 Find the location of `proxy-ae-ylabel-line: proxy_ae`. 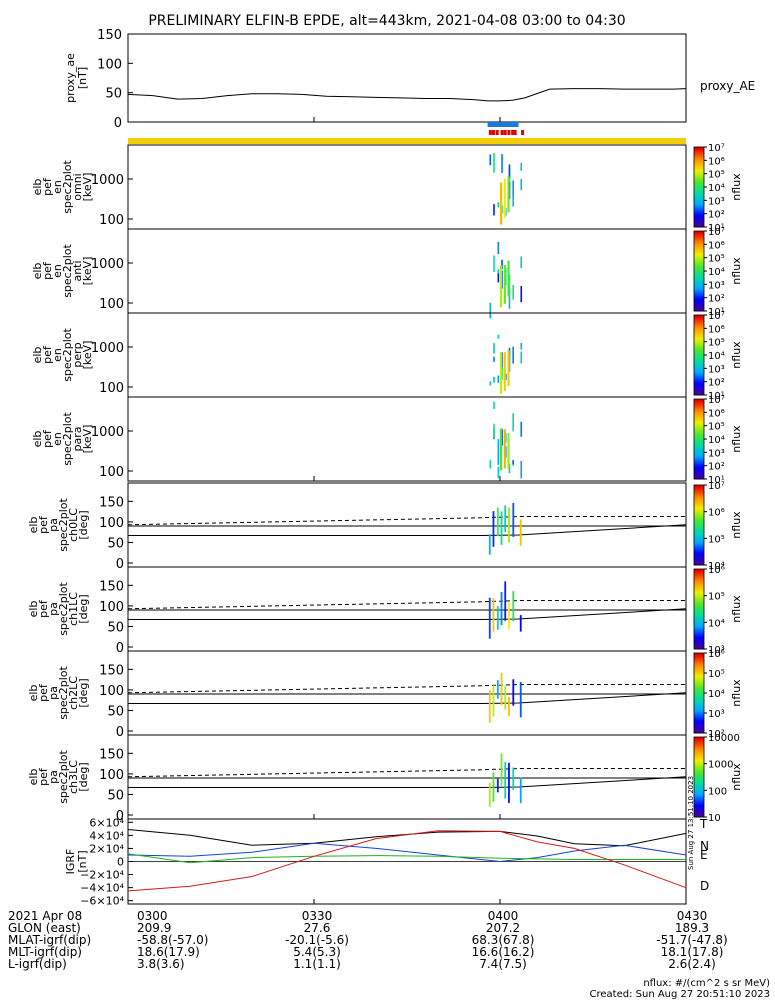

proxy-ae-ylabel-line: proxy_ae is located at coordinates (70, 78).